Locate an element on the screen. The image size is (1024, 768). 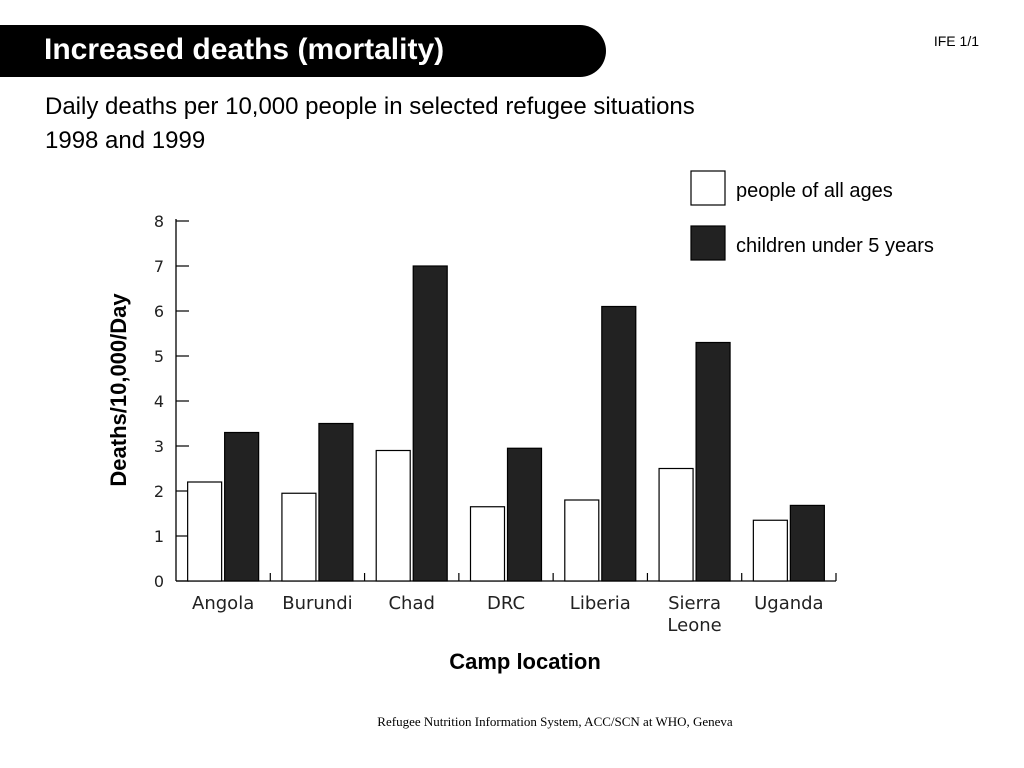
y-tick-label: 3 is located at coordinates (159, 446).